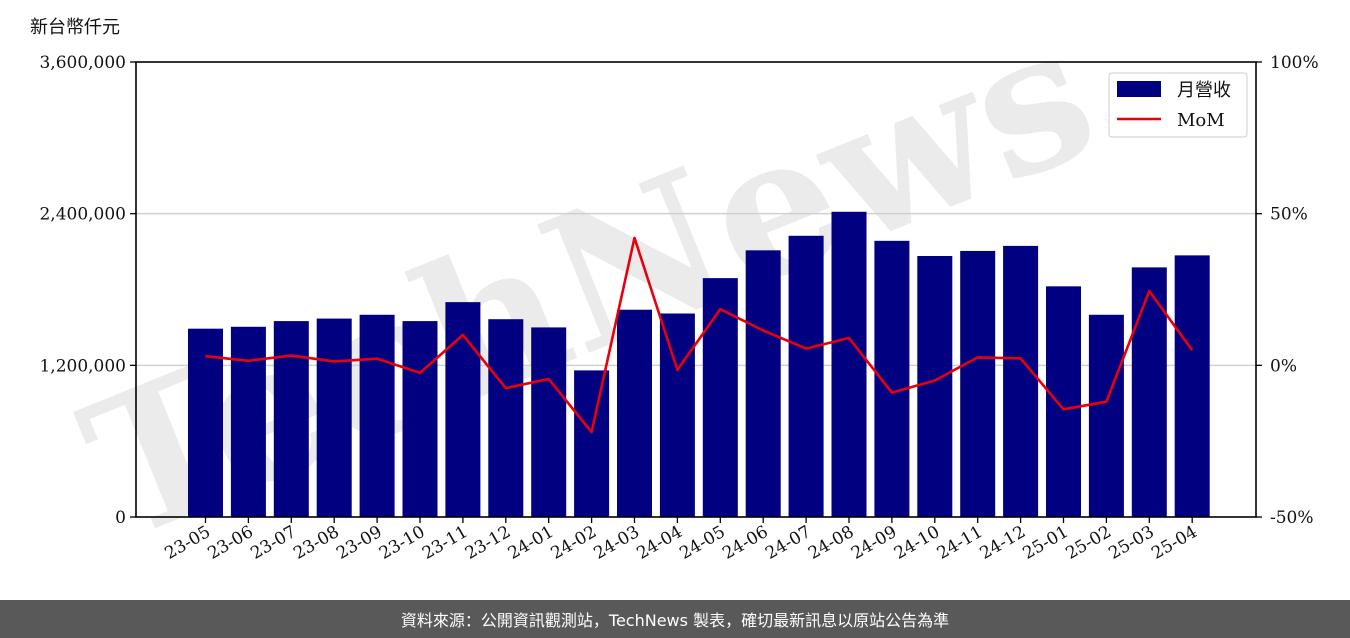  I want to click on source-footer: 資料來源：公開資訊觀測站，TechNews 製表，確切最新訊息以原站公告為準, so click(675, 619).